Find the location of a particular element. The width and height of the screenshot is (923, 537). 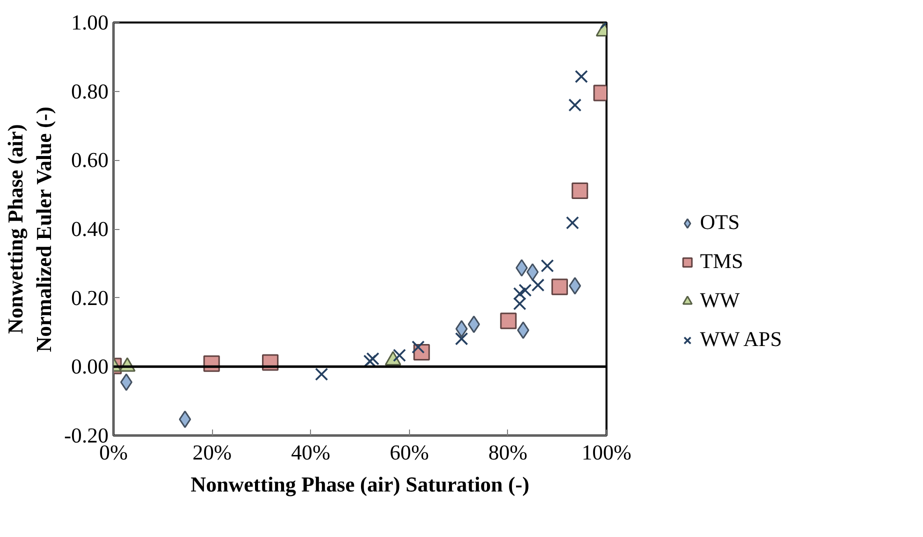

y-tick-label: 0.80 is located at coordinates (90, 91).